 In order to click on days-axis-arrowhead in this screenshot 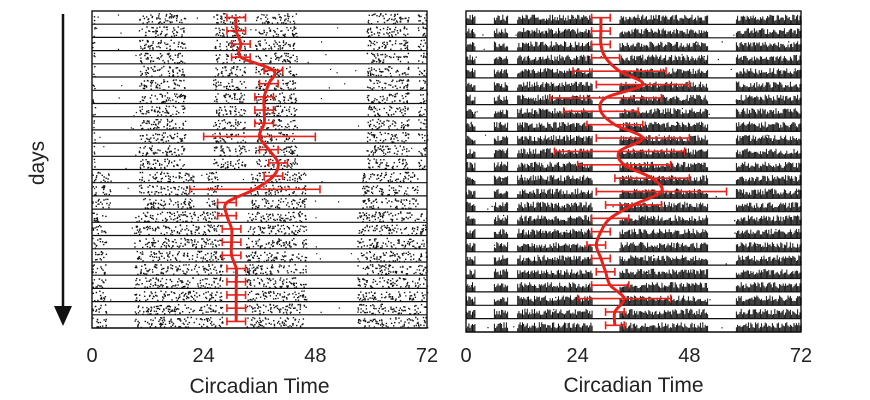, I will do `click(63, 316)`.